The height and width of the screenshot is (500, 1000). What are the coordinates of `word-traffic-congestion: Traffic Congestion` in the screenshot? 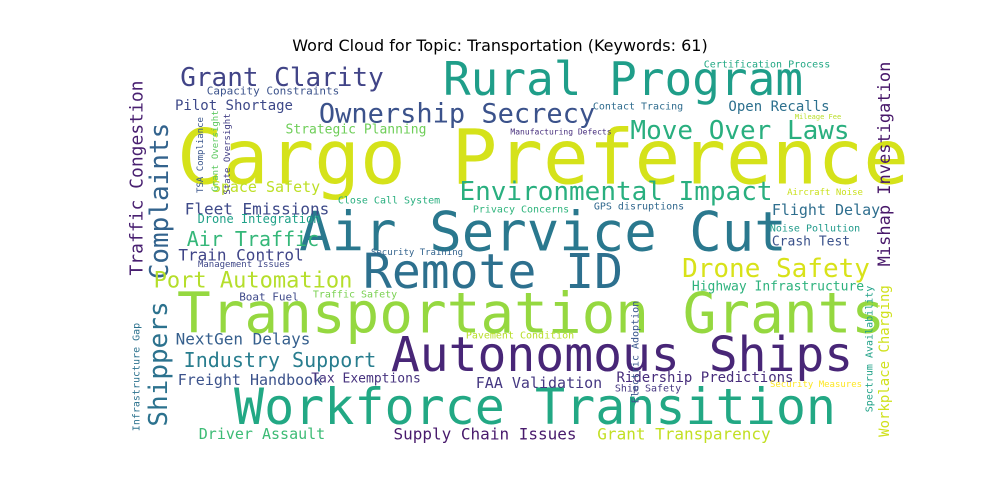 It's located at (137, 177).